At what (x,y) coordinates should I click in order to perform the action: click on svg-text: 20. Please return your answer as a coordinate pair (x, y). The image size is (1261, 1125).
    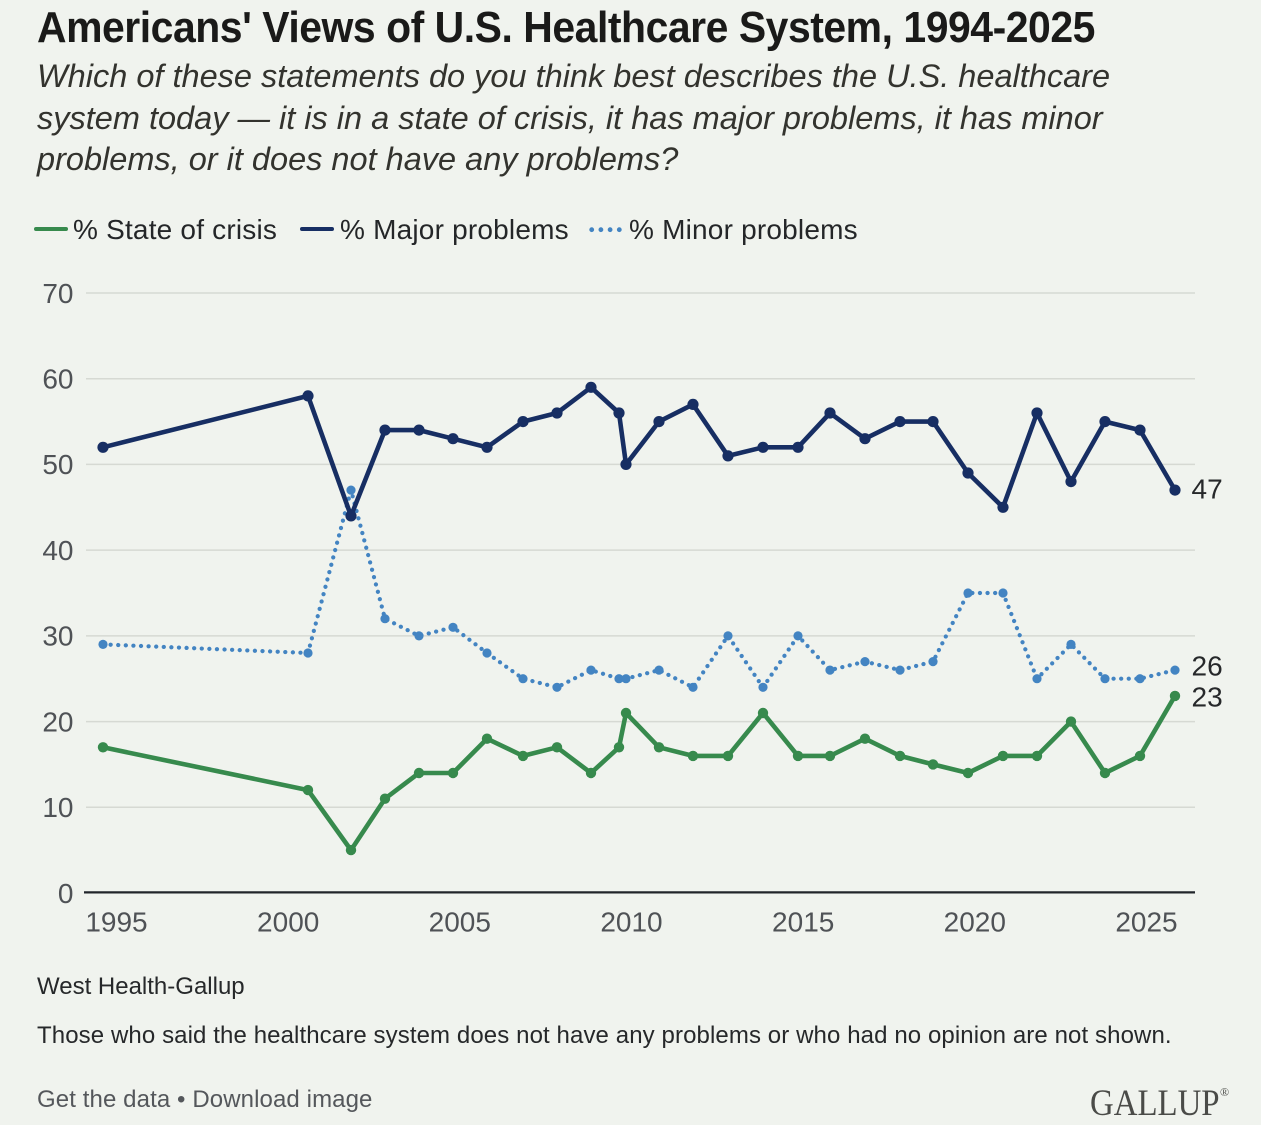
    Looking at the image, I should click on (57, 721).